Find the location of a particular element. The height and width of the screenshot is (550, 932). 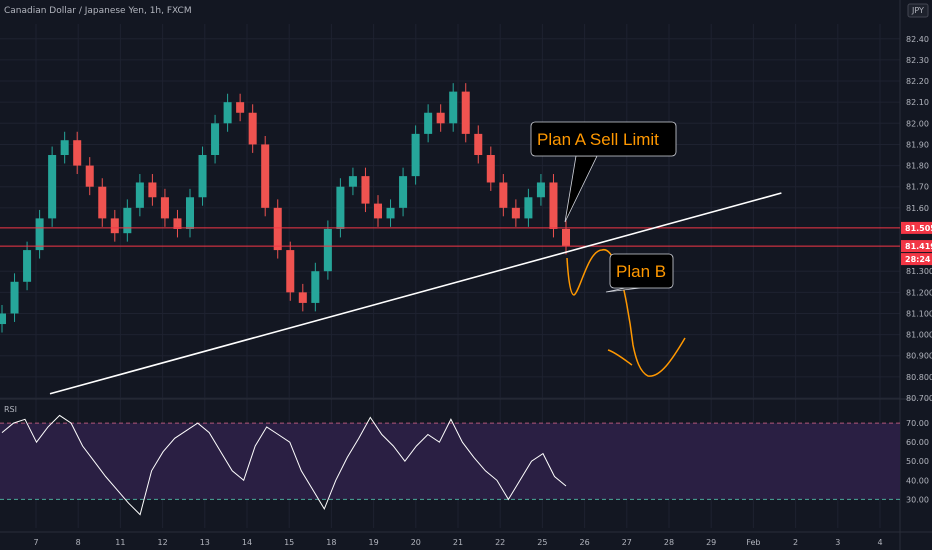

rsi-label: RSI is located at coordinates (10, 409).